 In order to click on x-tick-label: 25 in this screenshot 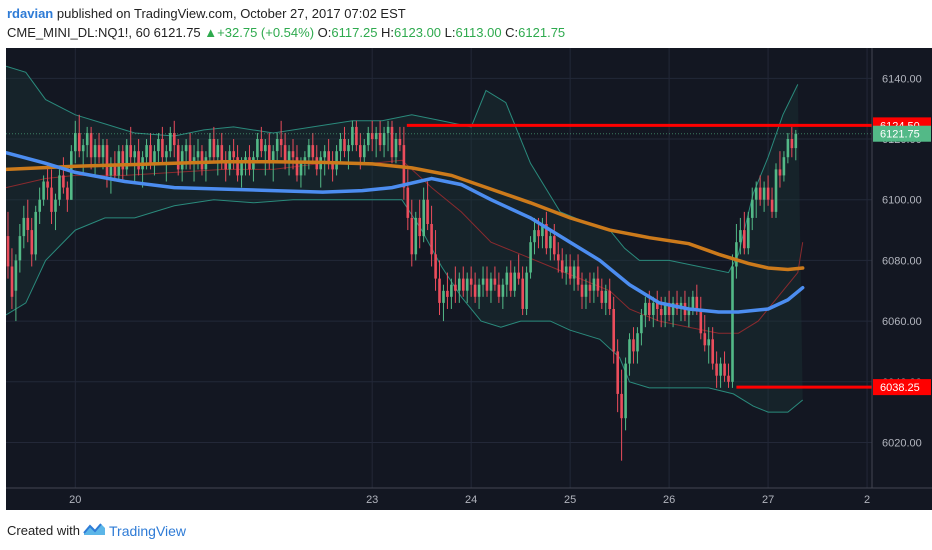, I will do `click(570, 500)`.